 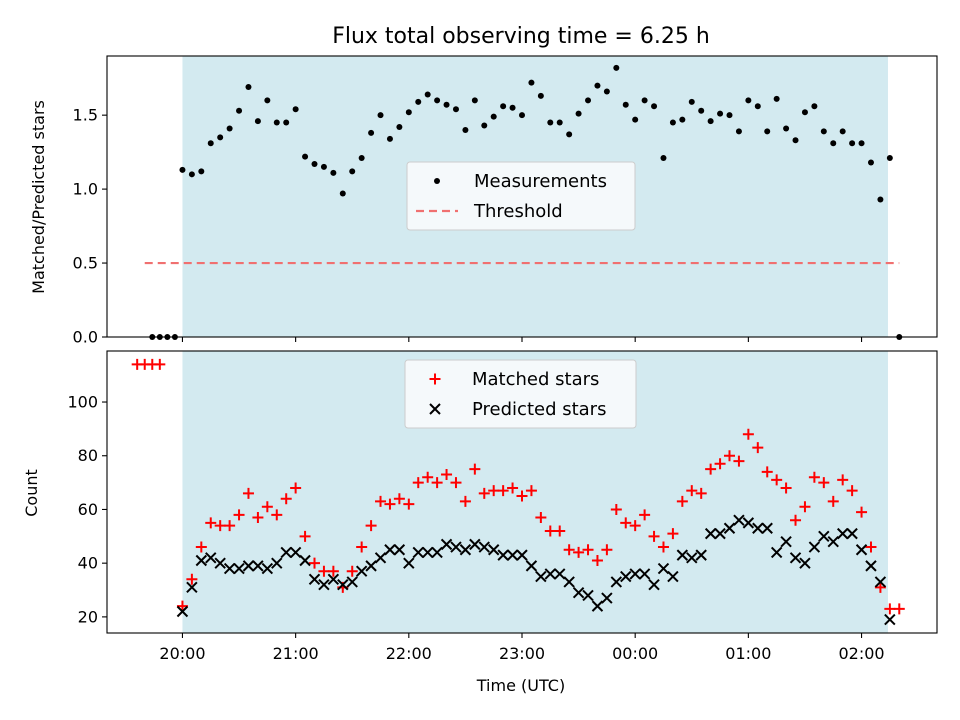 I want to click on legend-label: Threshold, so click(x=518, y=211).